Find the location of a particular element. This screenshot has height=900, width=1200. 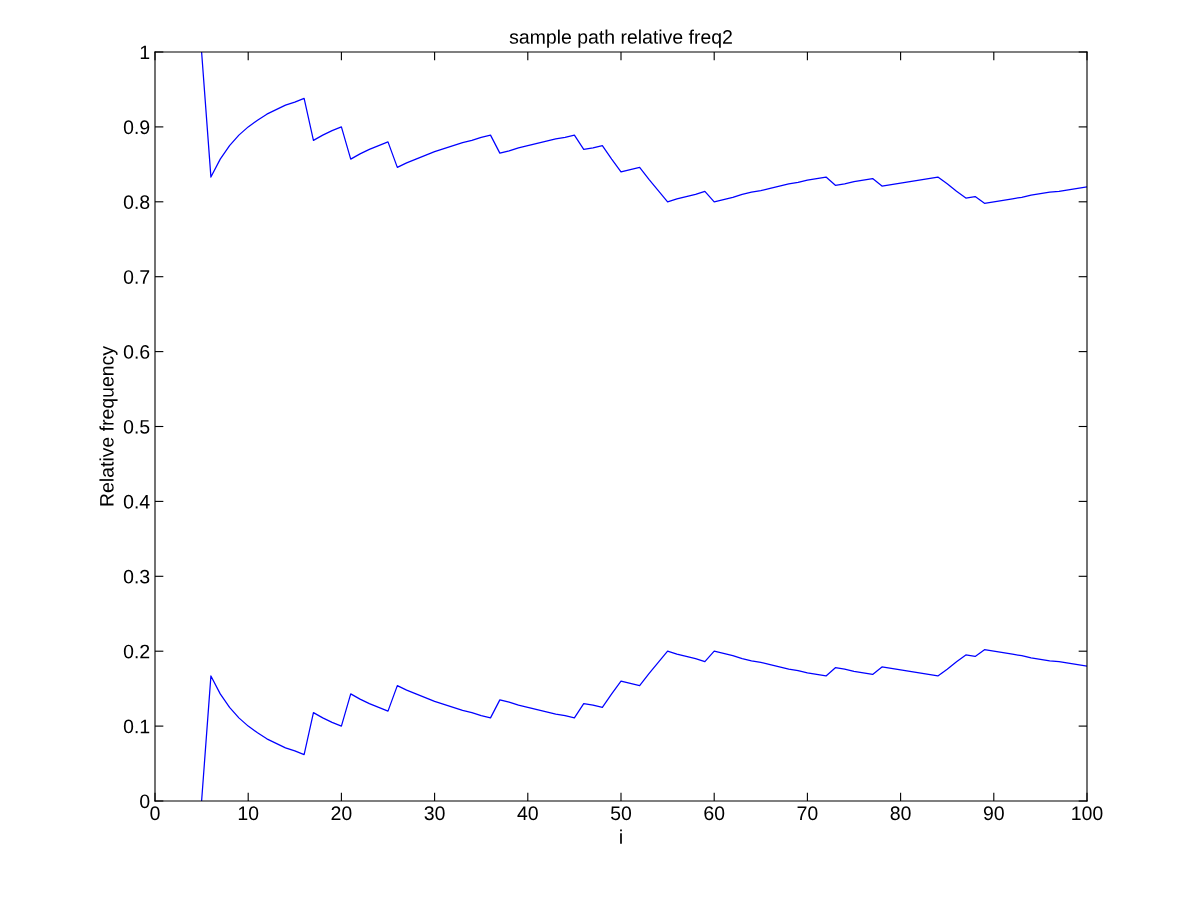

x-tick-label: 20 is located at coordinates (341, 813).